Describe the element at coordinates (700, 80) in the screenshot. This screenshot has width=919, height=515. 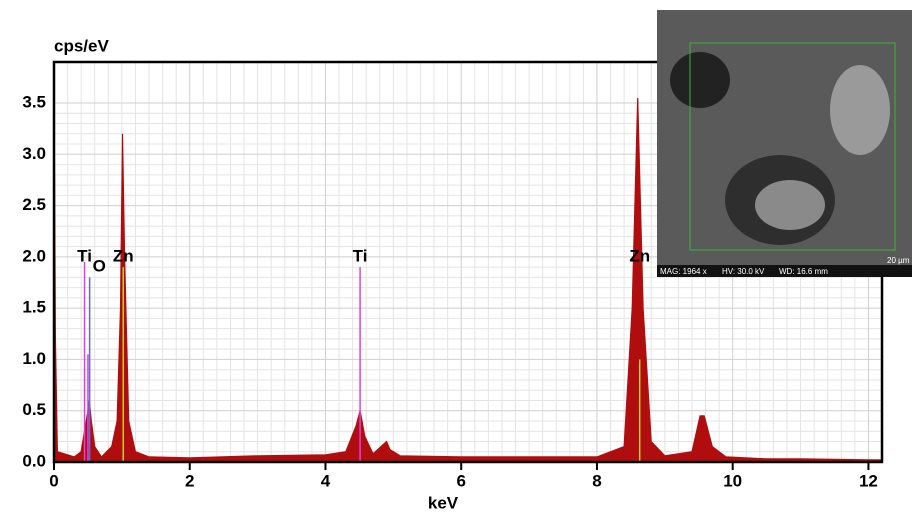
I see `pore` at that location.